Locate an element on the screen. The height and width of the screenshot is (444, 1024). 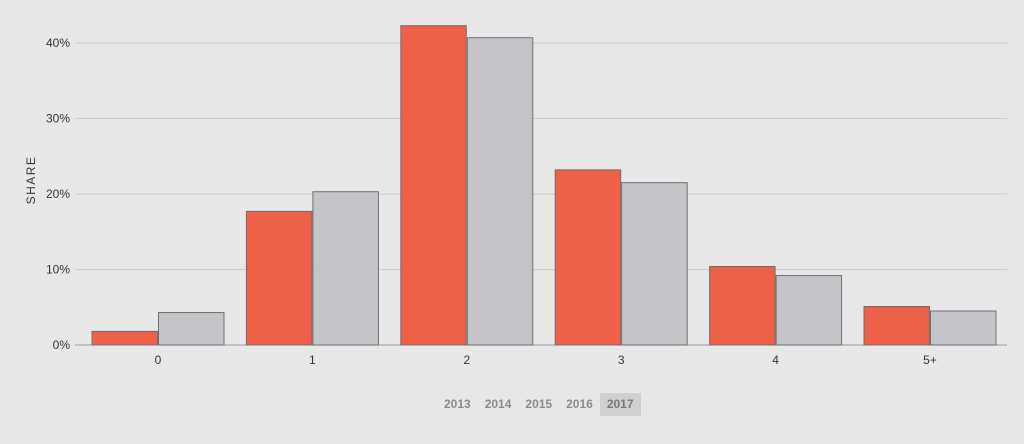
y-tick-label: 10% is located at coordinates (58, 270).